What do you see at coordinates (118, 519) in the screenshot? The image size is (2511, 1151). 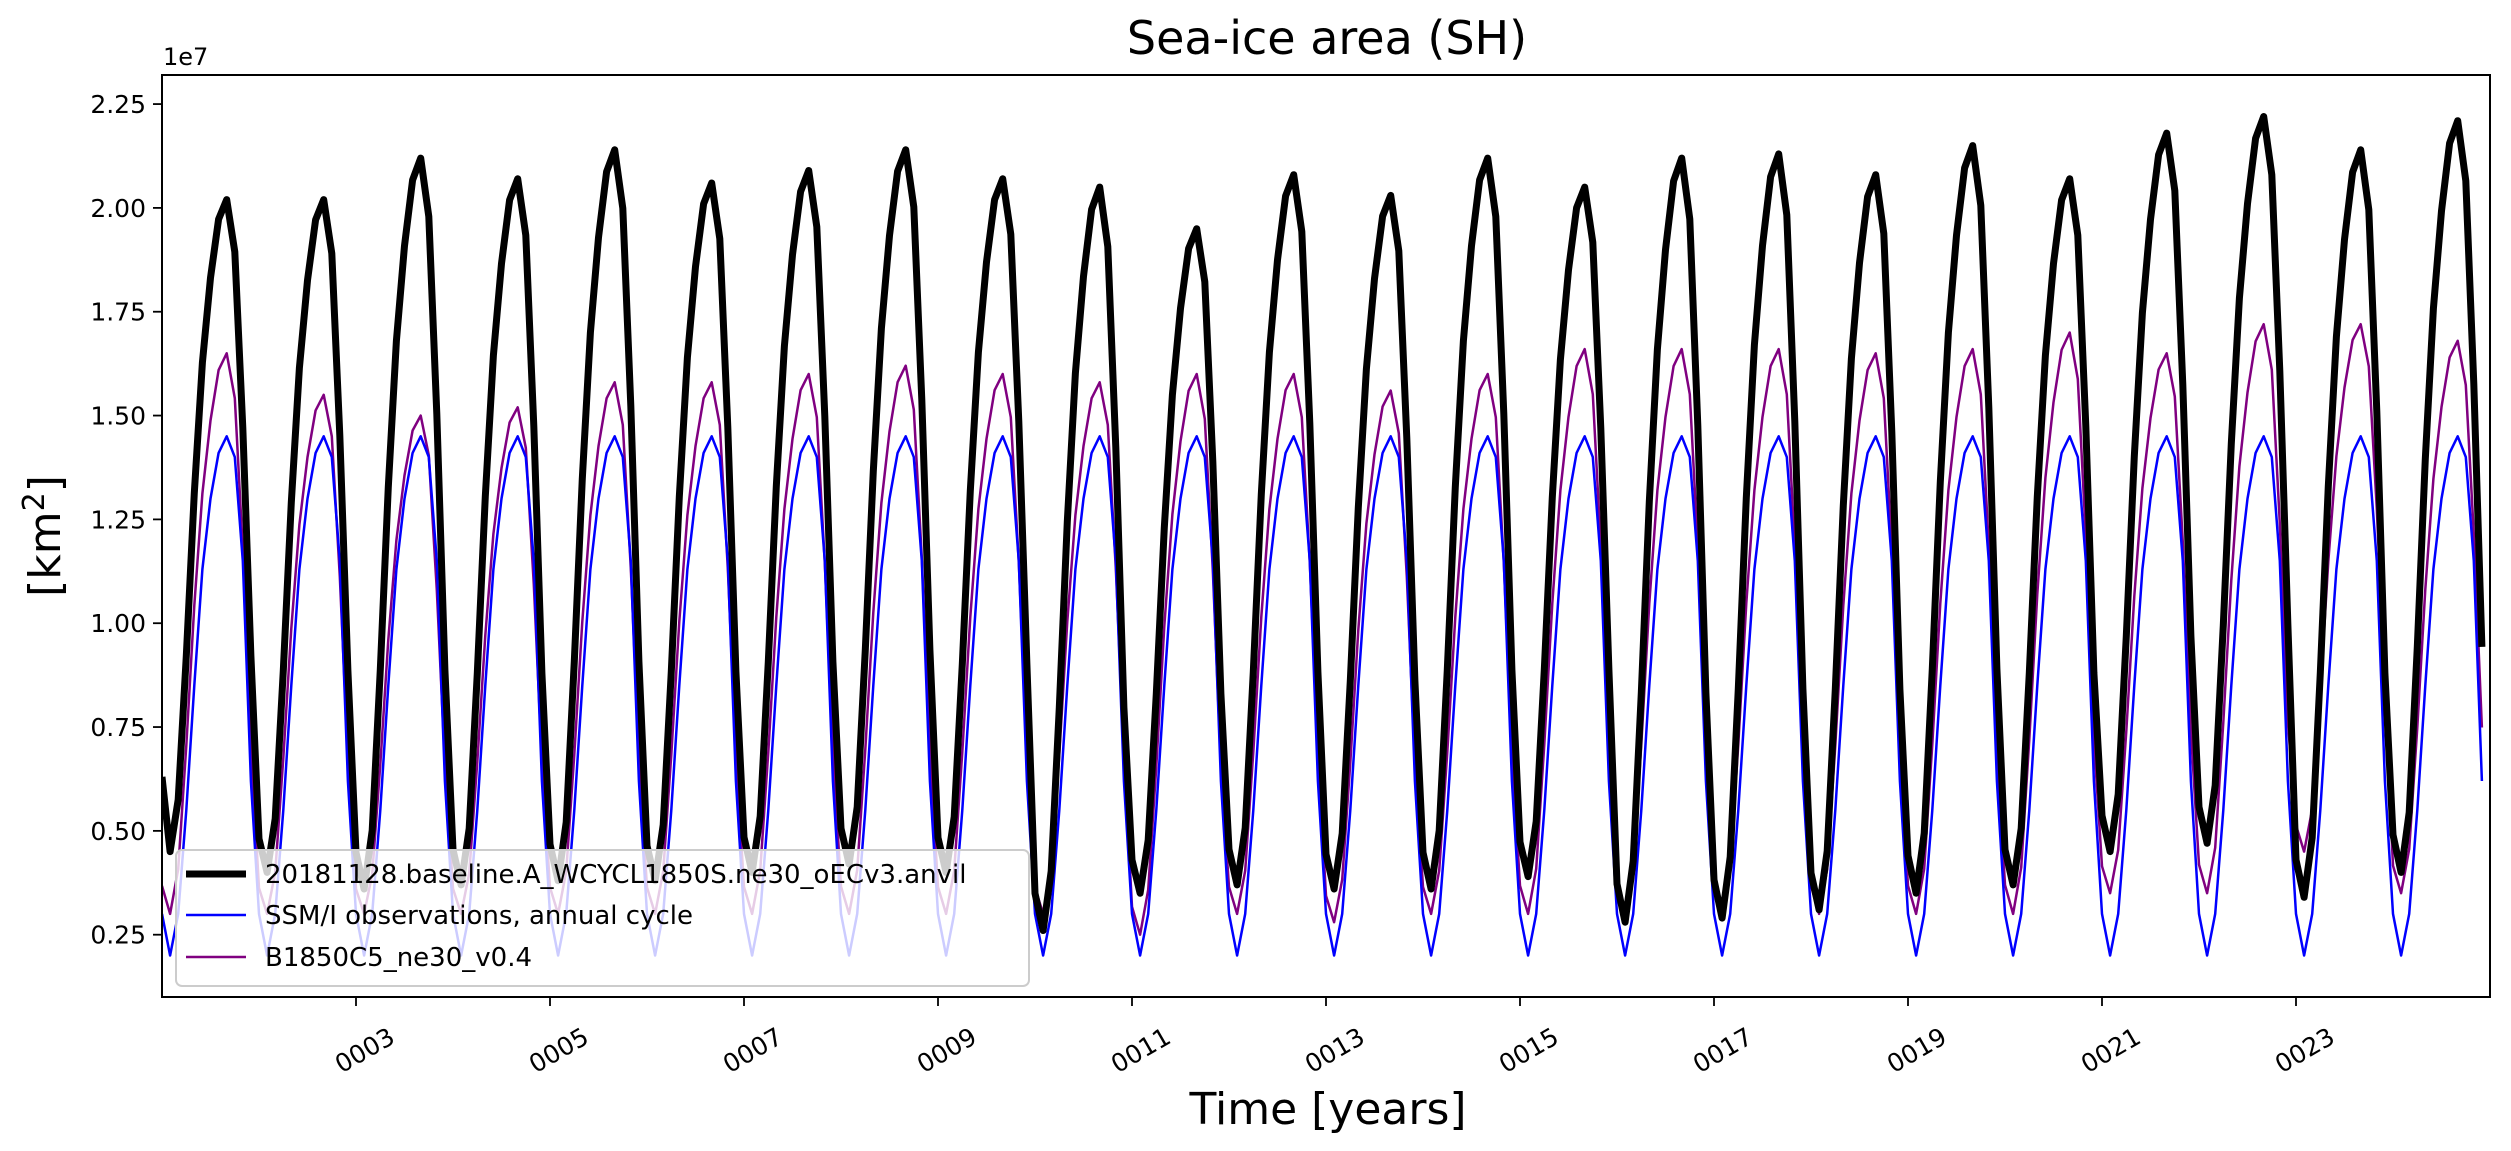 I see `y-tick-label: 1.25` at bounding box center [118, 519].